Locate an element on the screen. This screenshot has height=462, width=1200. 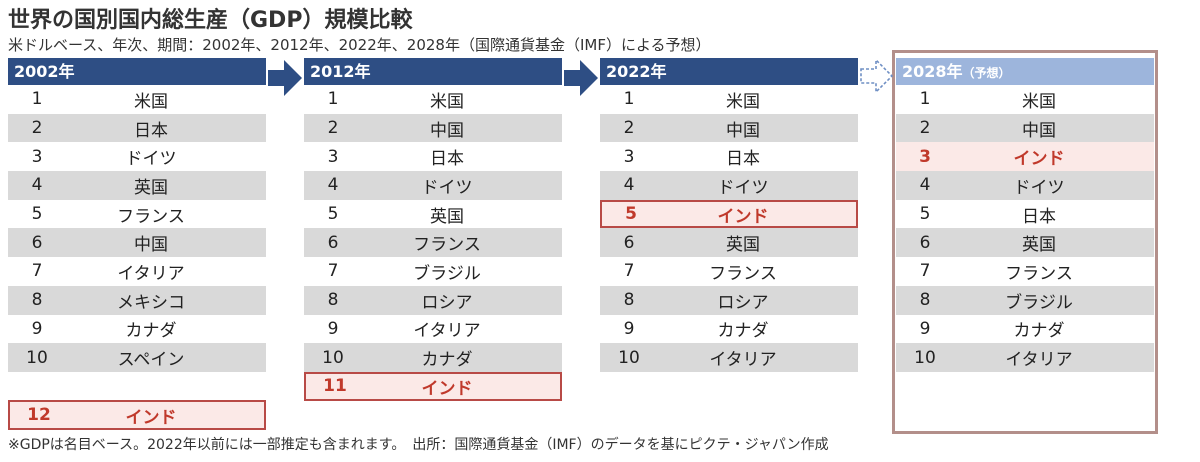
row-2002-india: 12 インド is located at coordinates (137, 415).